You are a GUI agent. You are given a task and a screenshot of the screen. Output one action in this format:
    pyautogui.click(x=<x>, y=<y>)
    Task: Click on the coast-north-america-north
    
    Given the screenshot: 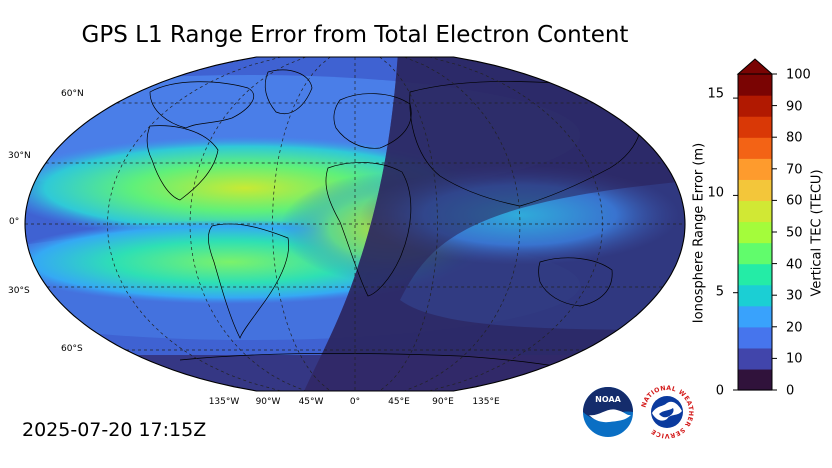 What is the action you would take?
    pyautogui.click(x=202, y=105)
    